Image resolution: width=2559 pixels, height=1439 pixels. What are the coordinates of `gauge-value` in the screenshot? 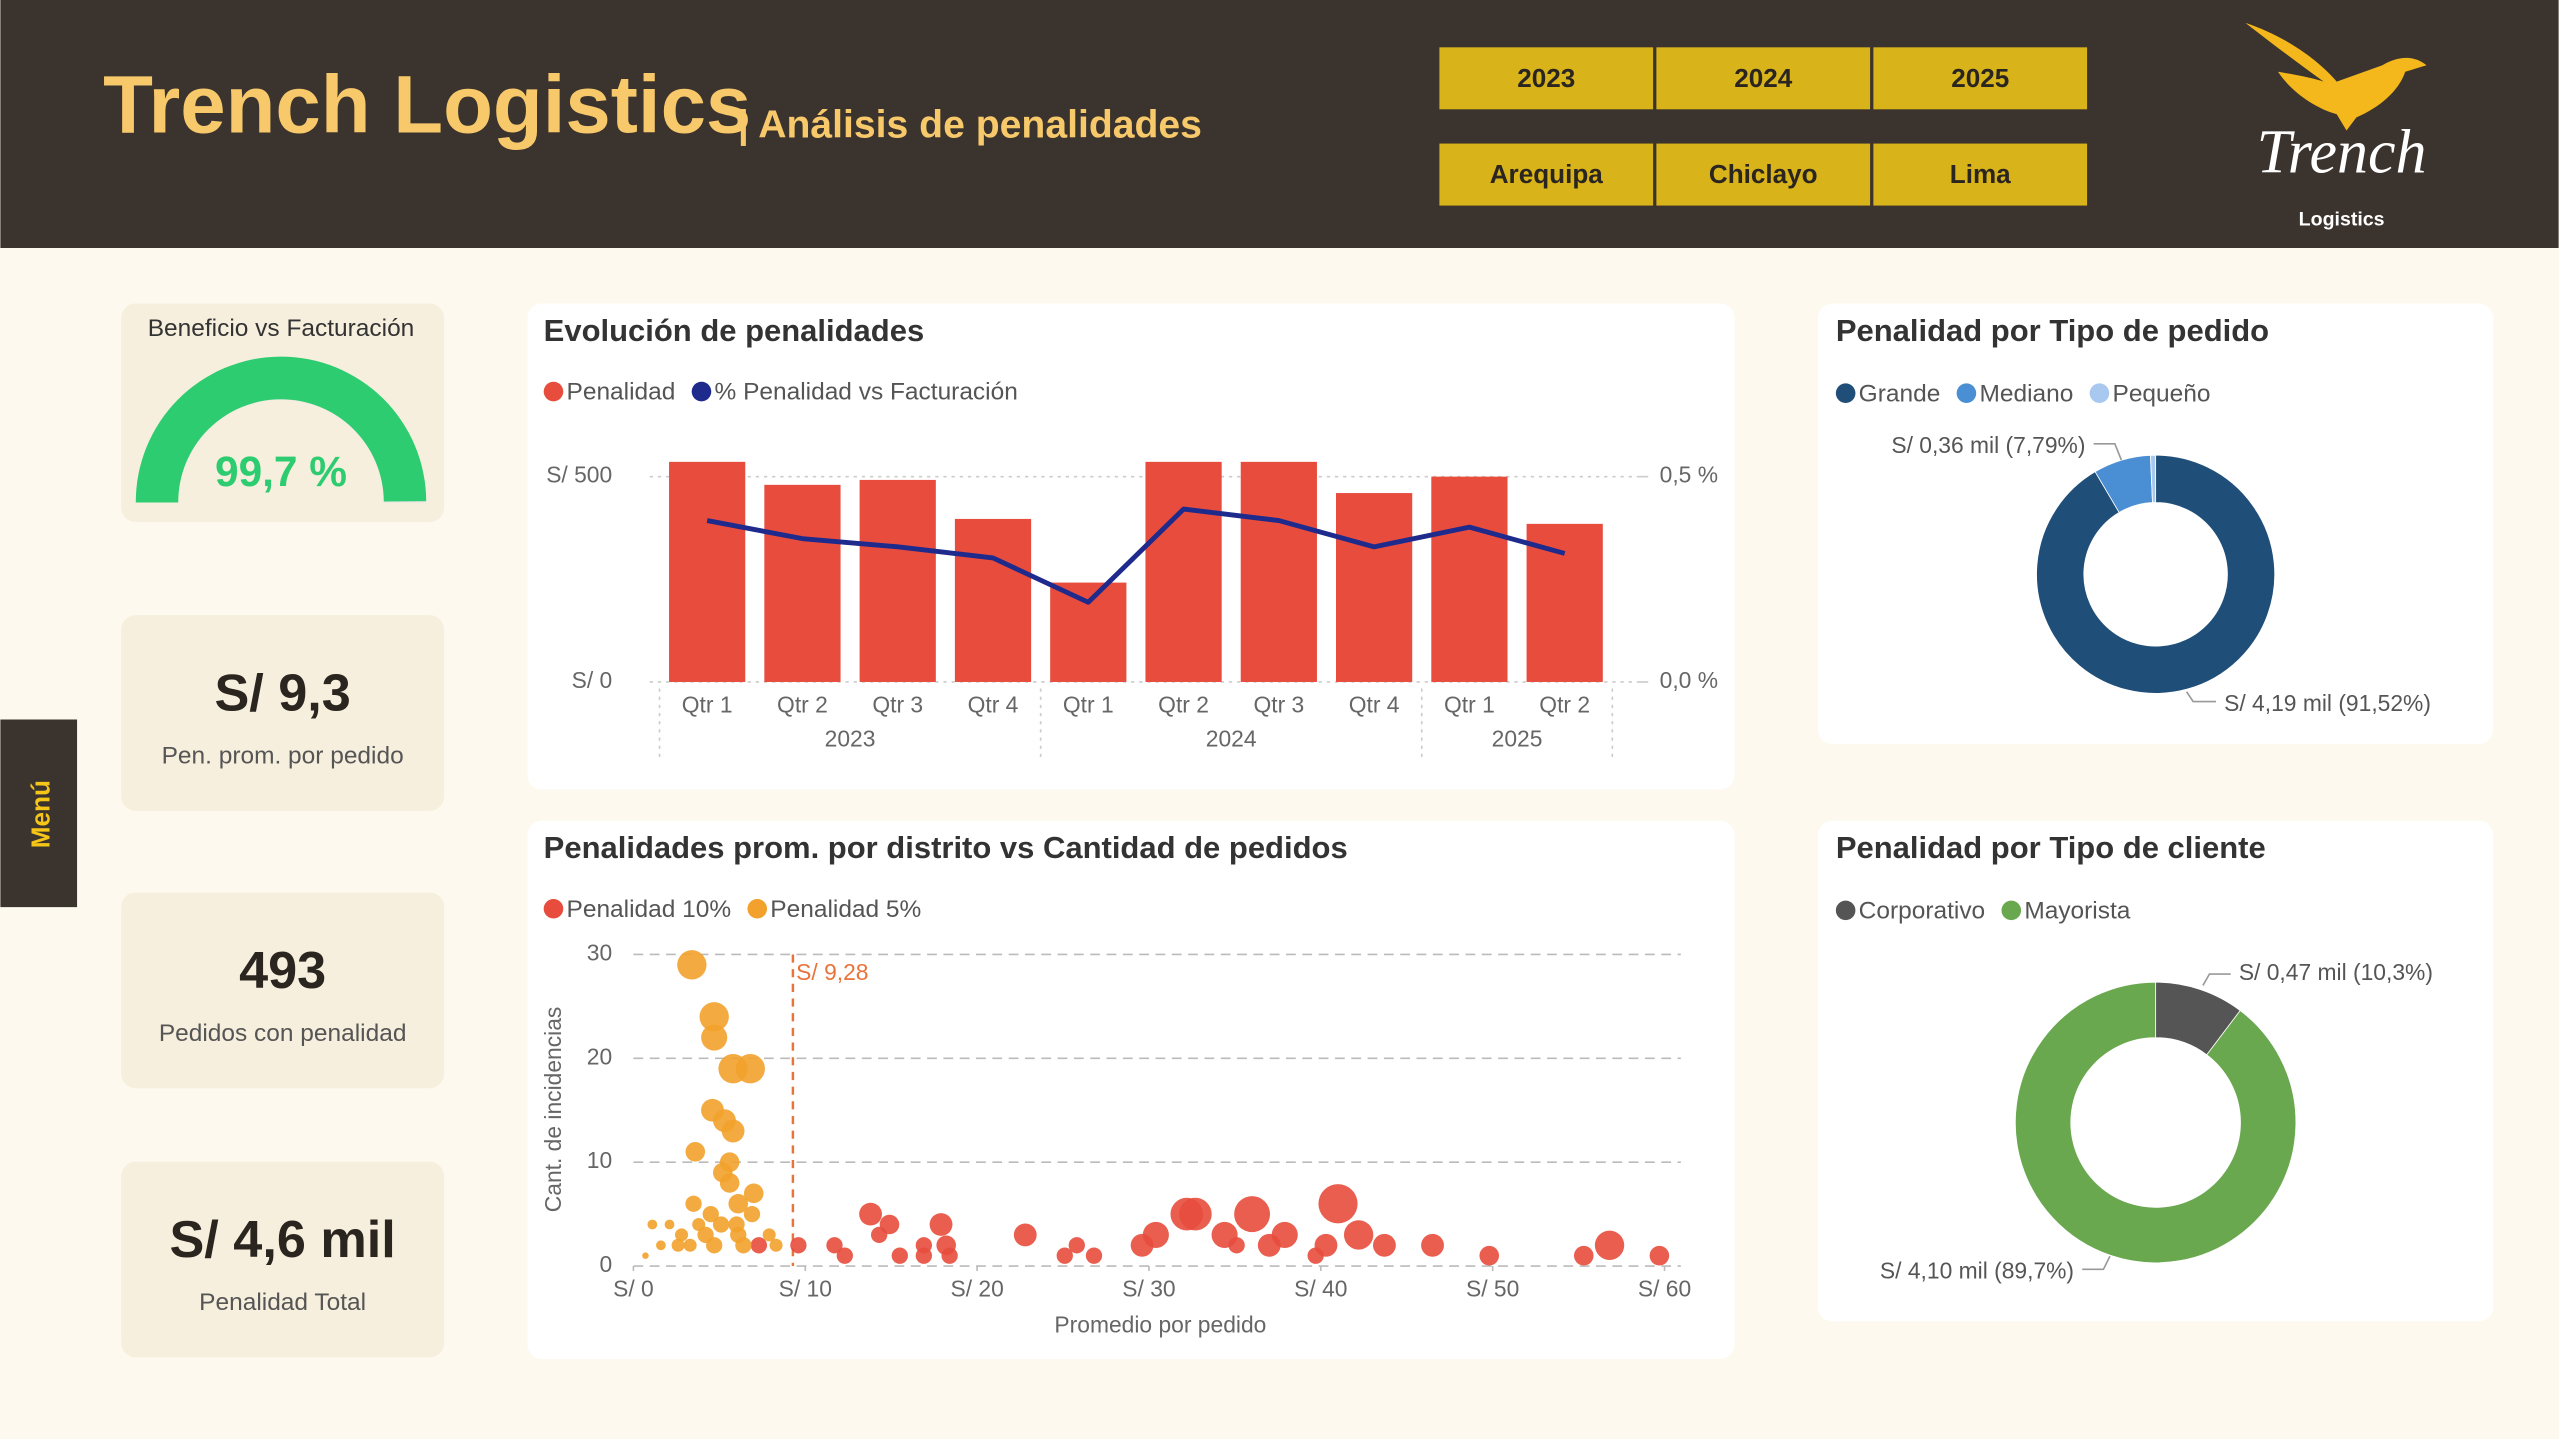 It's located at (281, 429).